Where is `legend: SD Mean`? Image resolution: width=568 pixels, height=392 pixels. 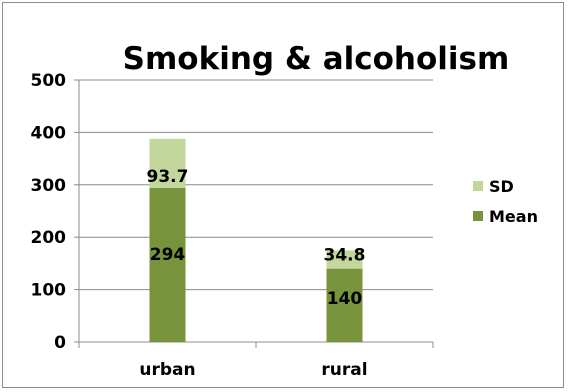 legend: SD Mean is located at coordinates (505, 201).